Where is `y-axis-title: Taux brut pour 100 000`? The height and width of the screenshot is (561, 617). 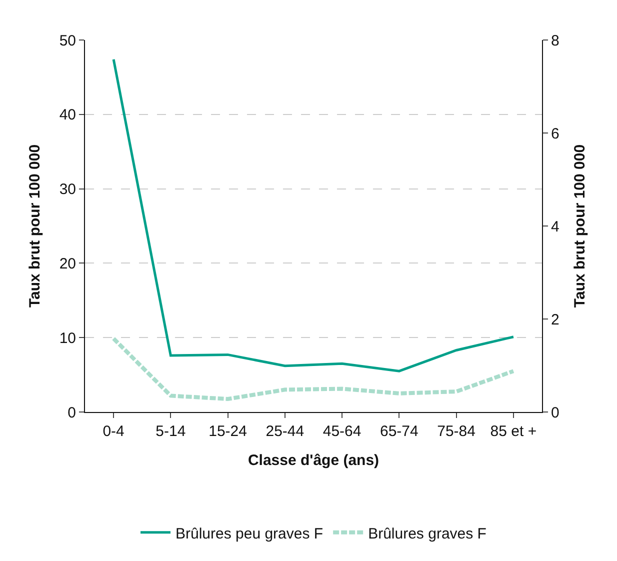 y-axis-title: Taux brut pour 100 000 is located at coordinates (35, 226).